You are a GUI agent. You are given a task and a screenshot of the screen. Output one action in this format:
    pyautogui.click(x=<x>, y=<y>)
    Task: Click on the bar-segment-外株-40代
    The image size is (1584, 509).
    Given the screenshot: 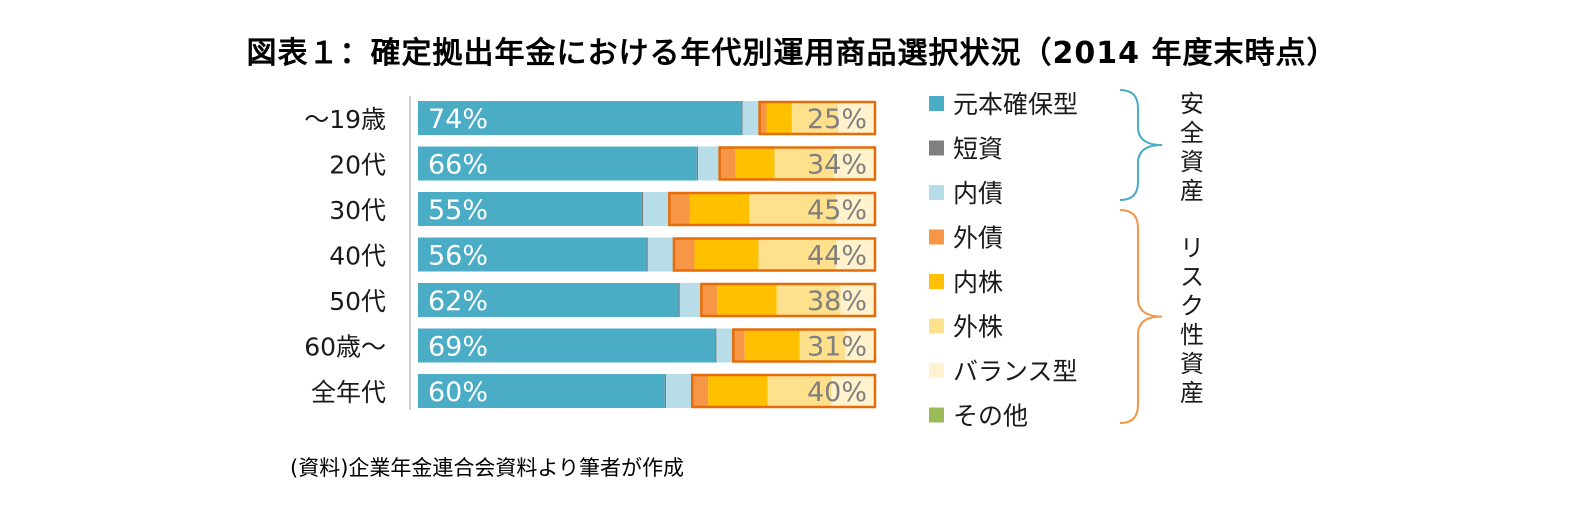 What is the action you would take?
    pyautogui.click(x=797, y=254)
    